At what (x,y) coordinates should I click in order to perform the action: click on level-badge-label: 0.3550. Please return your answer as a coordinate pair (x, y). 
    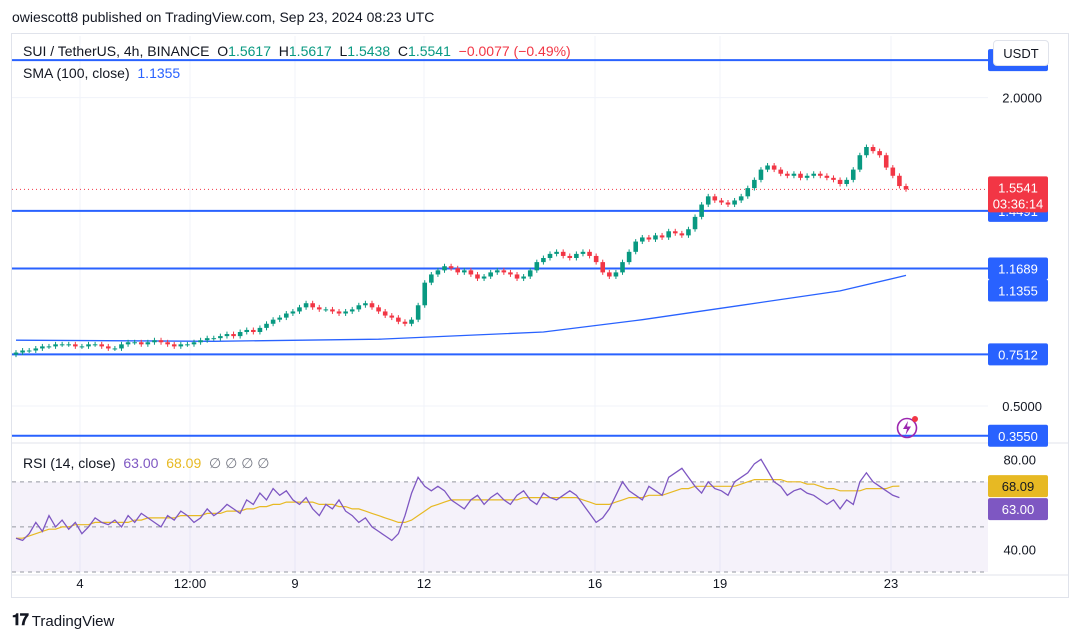
    Looking at the image, I should click on (1018, 436).